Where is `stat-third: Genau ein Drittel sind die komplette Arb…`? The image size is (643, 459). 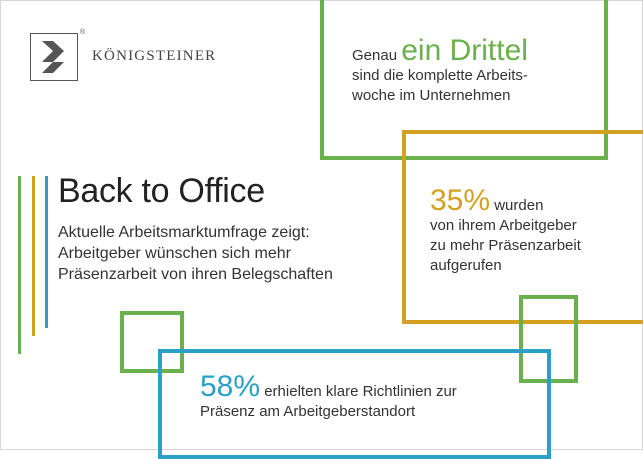 stat-third: Genau ein Drittel sind die komplette Arb… is located at coordinates (440, 71).